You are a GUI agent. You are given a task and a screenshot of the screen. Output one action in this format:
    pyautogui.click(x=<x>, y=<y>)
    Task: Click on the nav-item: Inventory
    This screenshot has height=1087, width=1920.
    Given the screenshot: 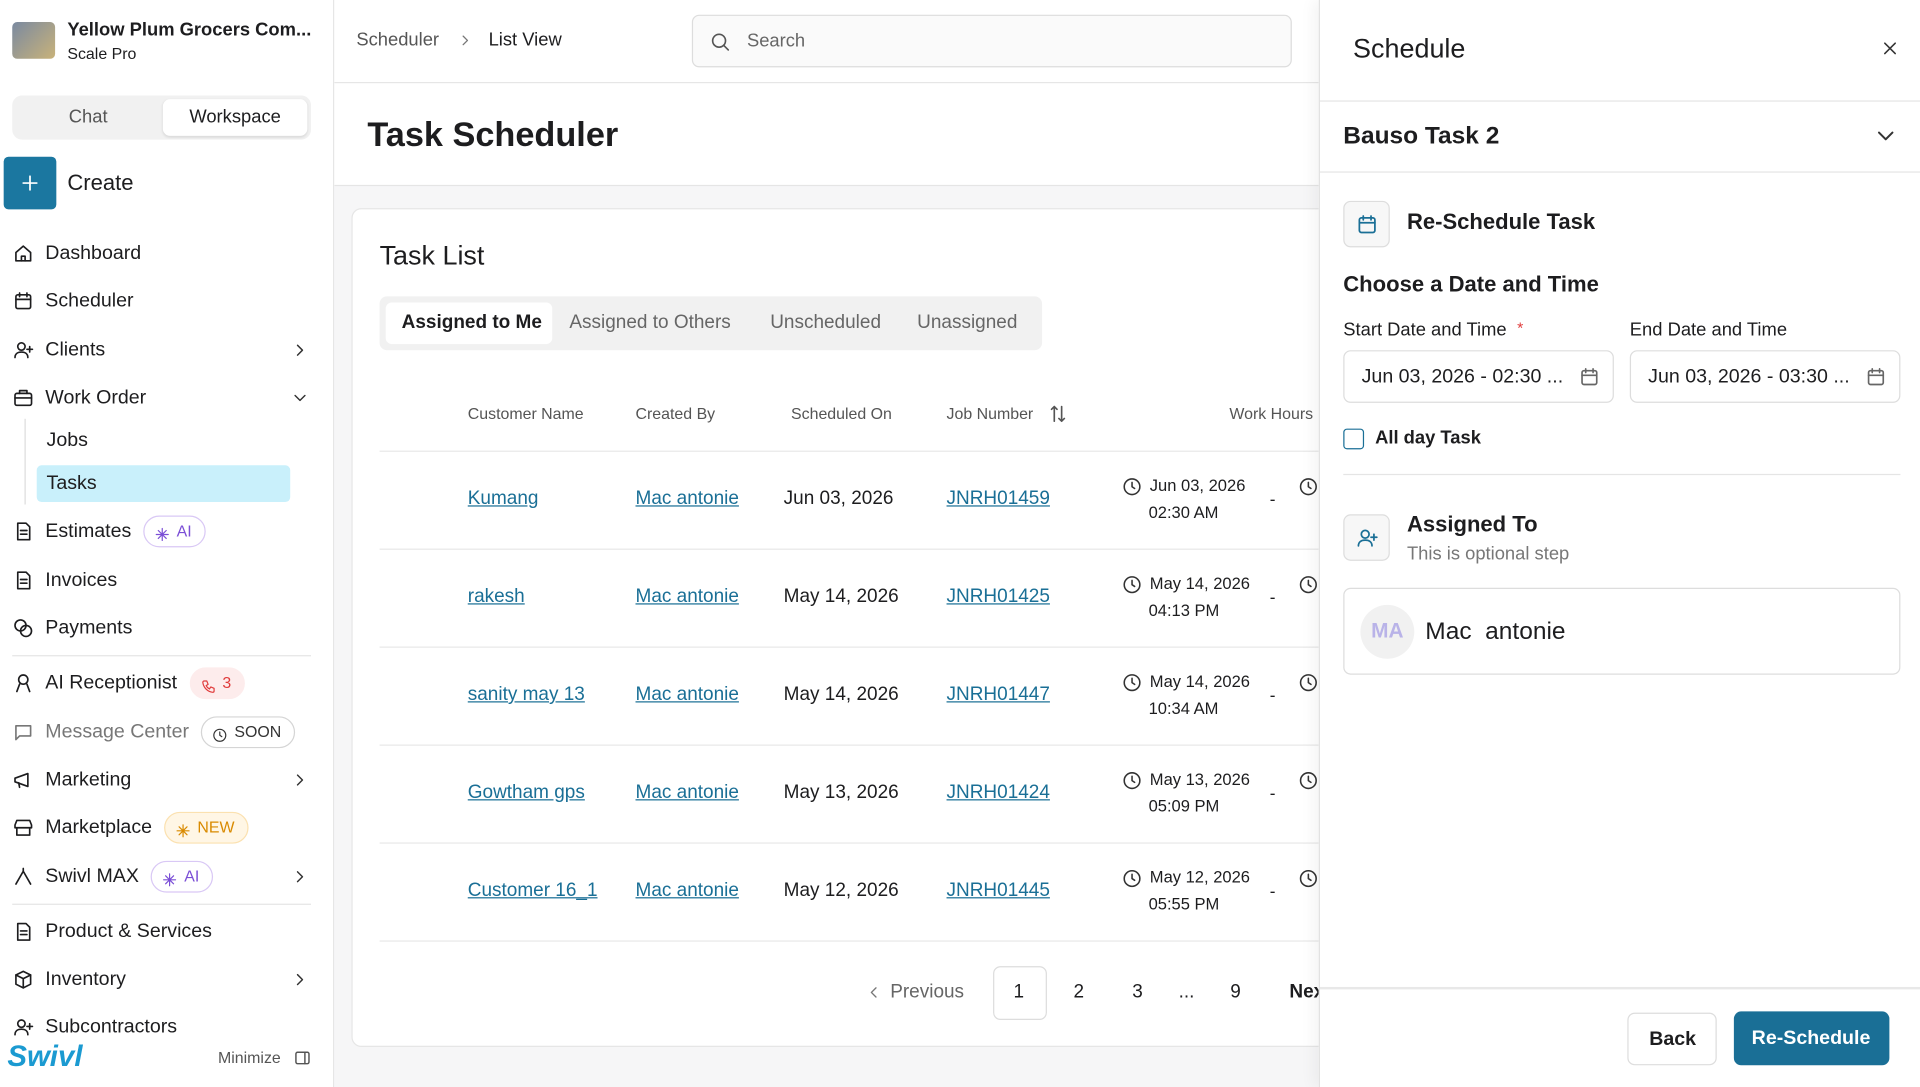 What is the action you would take?
    pyautogui.click(x=85, y=979)
    